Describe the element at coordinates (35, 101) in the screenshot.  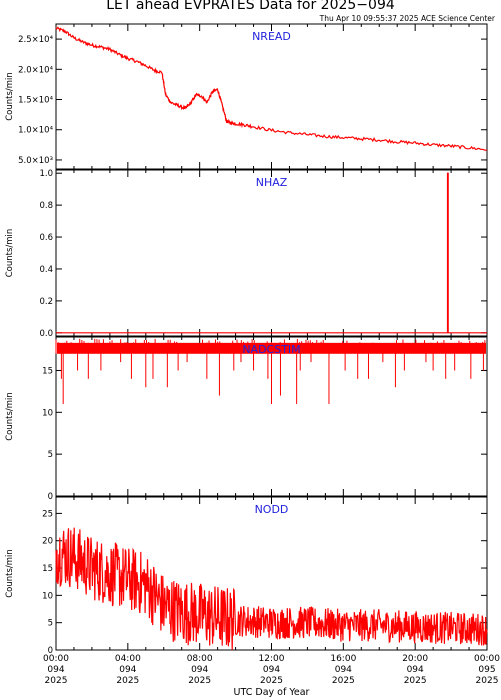
I see `y-tick-label: 1.5×10⁴` at that location.